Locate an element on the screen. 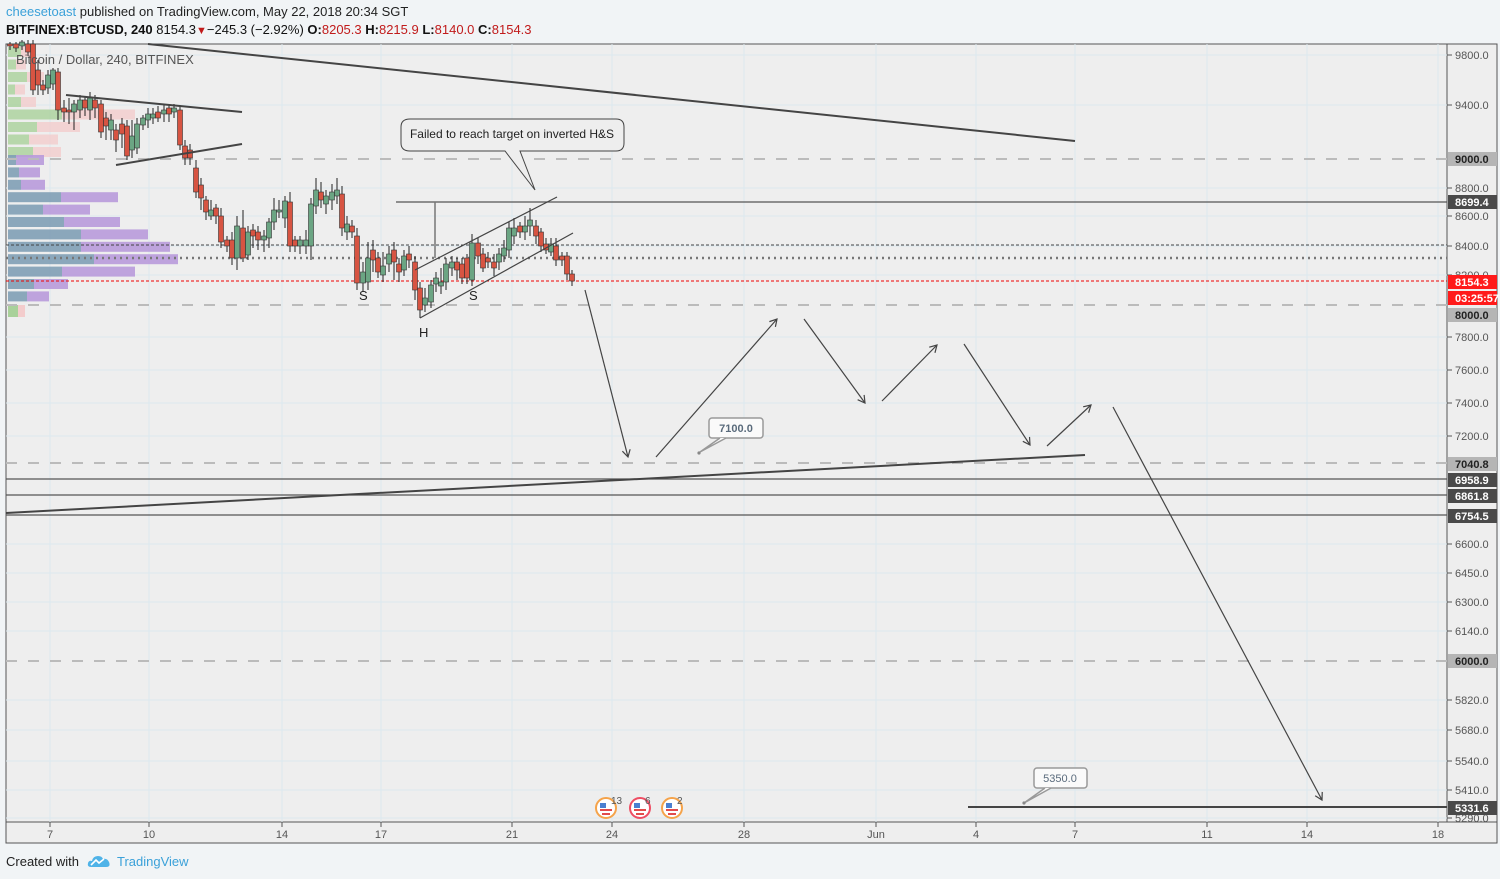  svg-text: 9000.0 is located at coordinates (1472, 160).